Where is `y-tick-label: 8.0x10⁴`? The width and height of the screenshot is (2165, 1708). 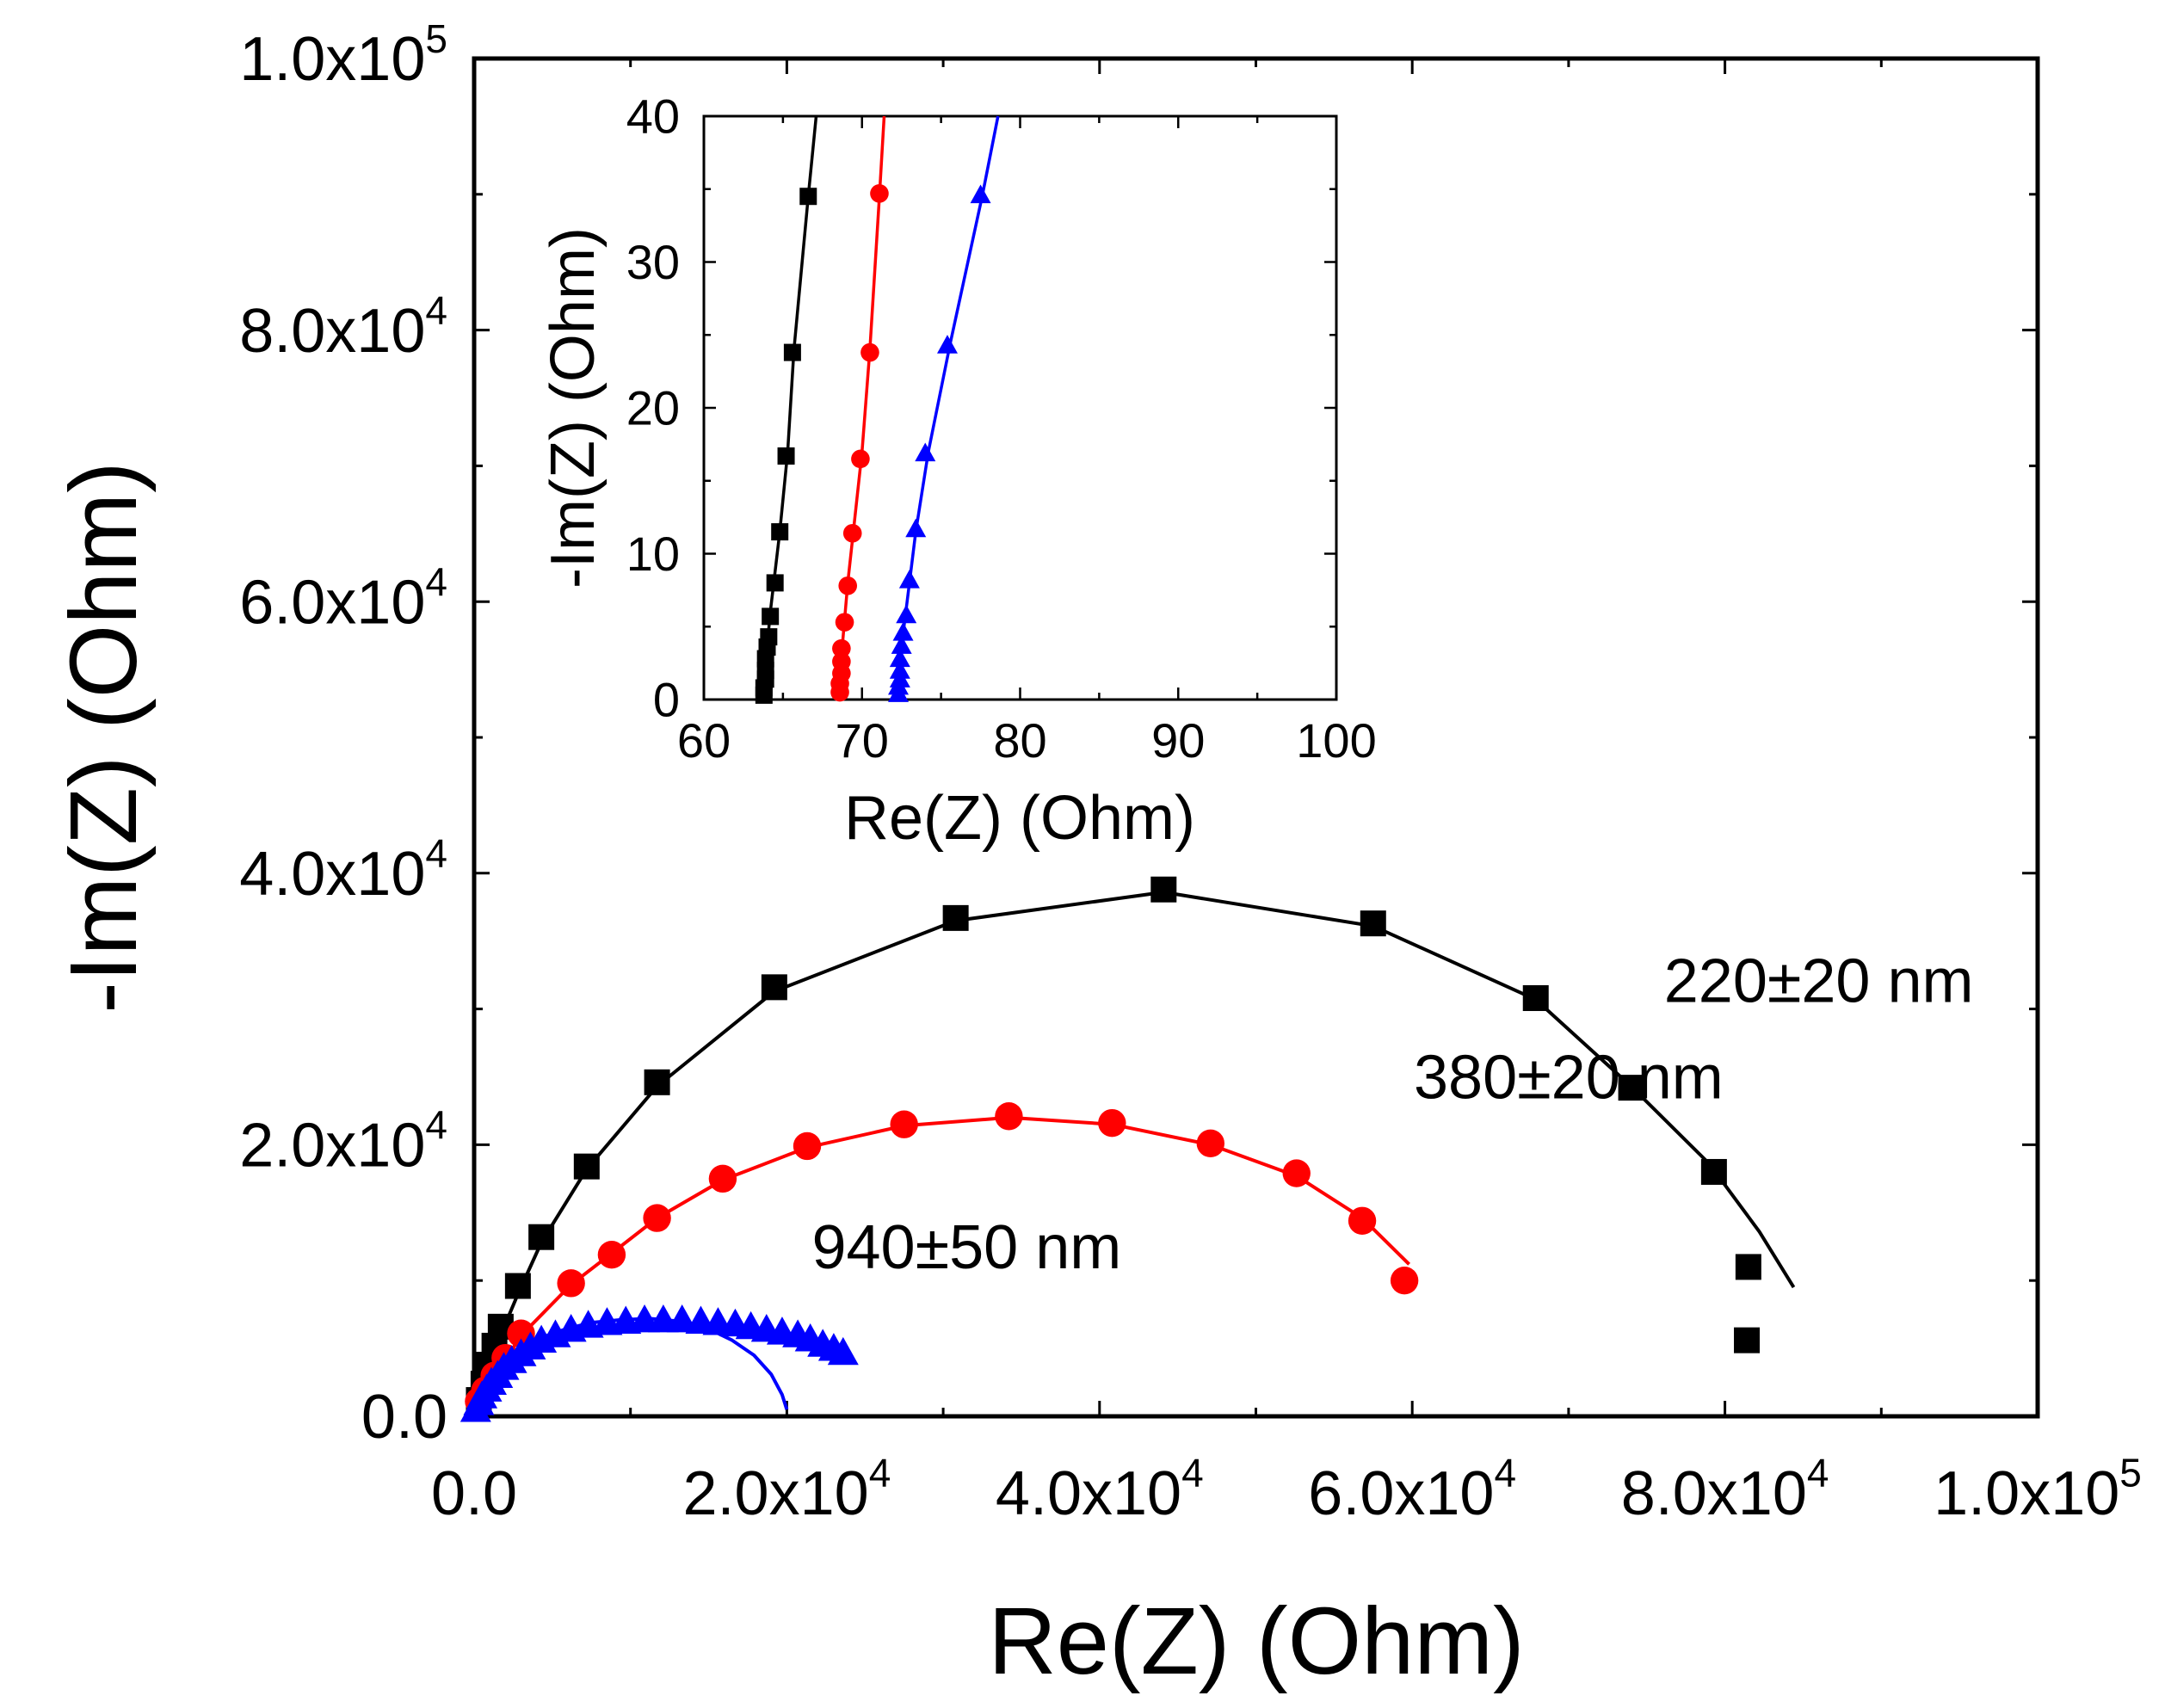 y-tick-label: 8.0x10⁴ is located at coordinates (343, 326).